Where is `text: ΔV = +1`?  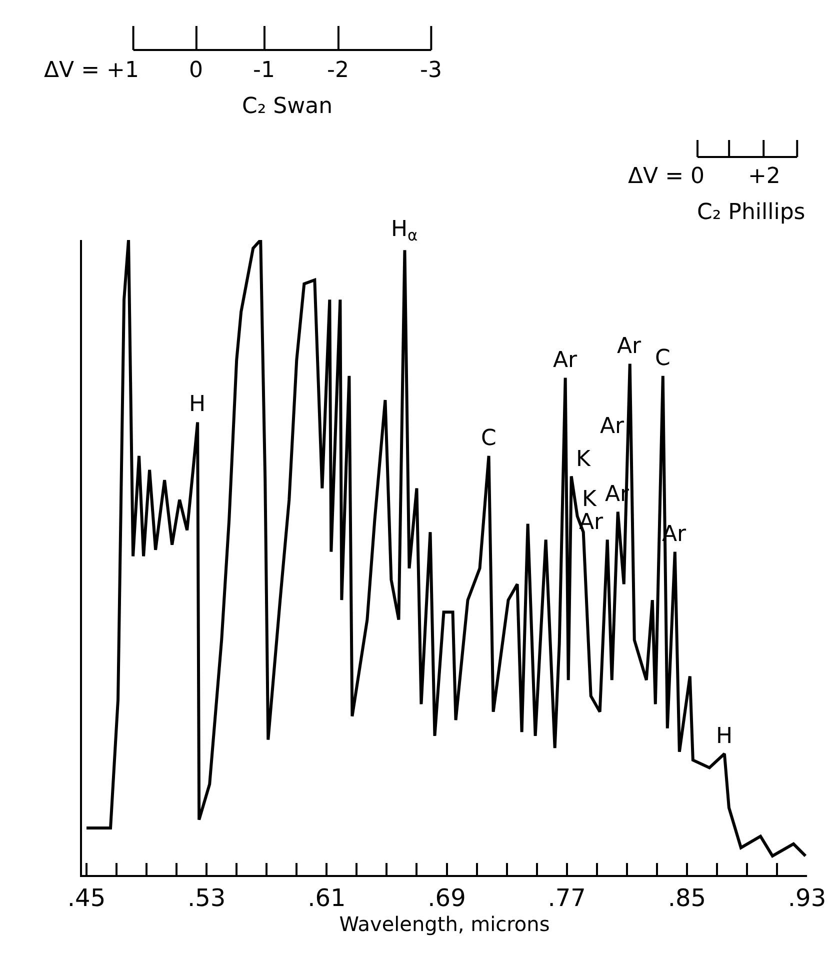
text: ΔV = +1 is located at coordinates (91, 70).